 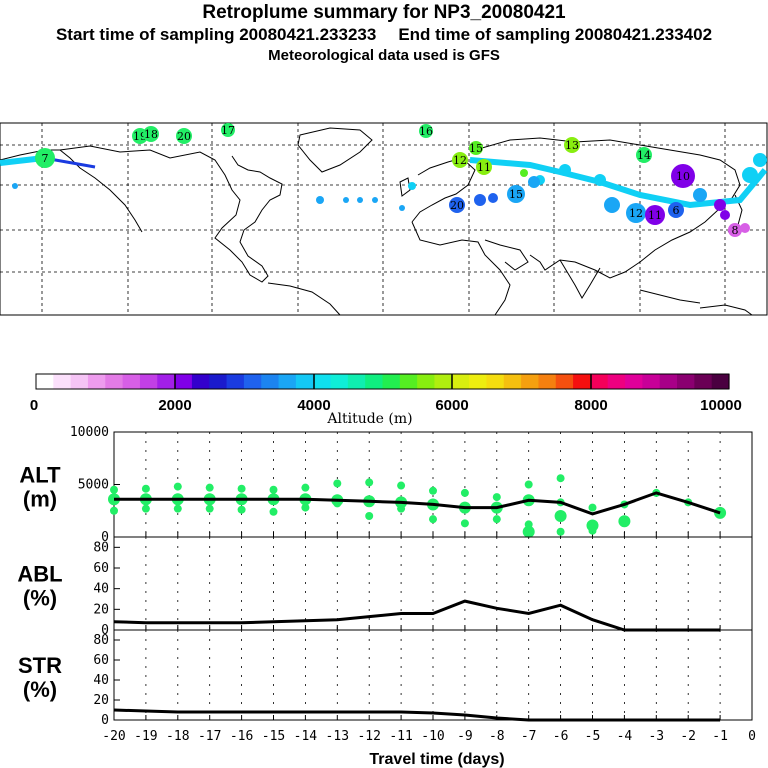 What do you see at coordinates (529, 736) in the screenshot?
I see `x-tick-label: -7` at bounding box center [529, 736].